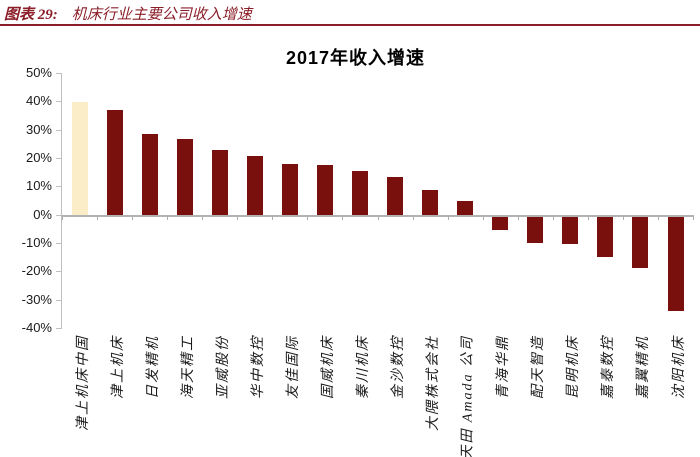 The height and width of the screenshot is (457, 700). What do you see at coordinates (38, 72) in the screenshot?
I see `y-axis-label: 50%` at bounding box center [38, 72].